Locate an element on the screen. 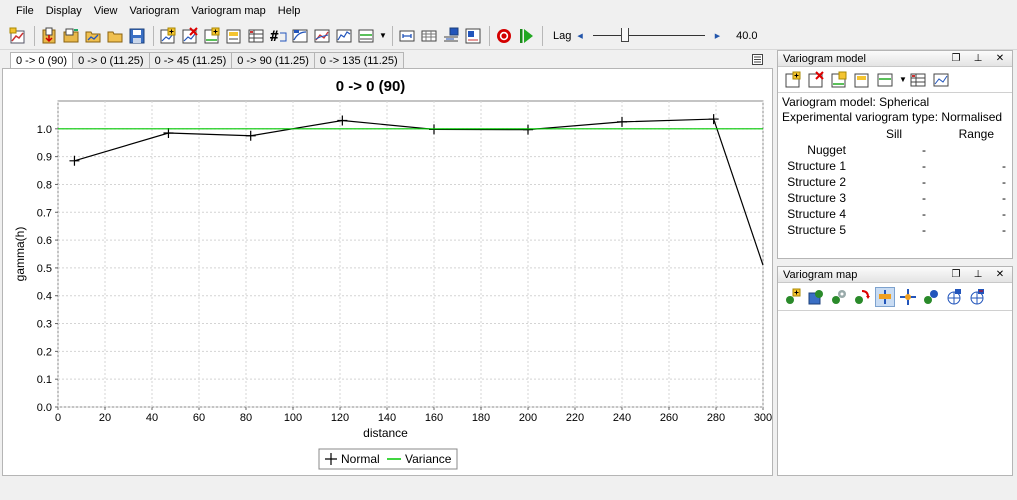 The height and width of the screenshot is (500, 1017). model-table-icon is located at coordinates (918, 80).